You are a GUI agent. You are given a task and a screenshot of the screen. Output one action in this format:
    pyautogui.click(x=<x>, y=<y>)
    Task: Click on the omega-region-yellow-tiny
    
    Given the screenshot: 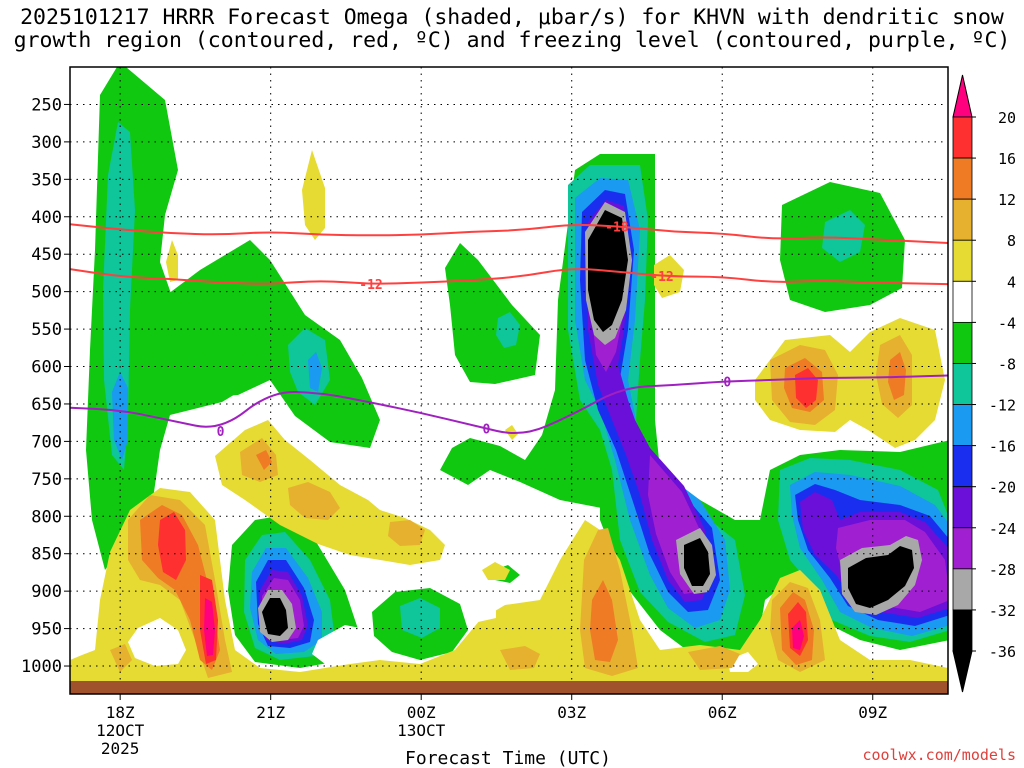 What is the action you would take?
    pyautogui.click(x=118, y=610)
    